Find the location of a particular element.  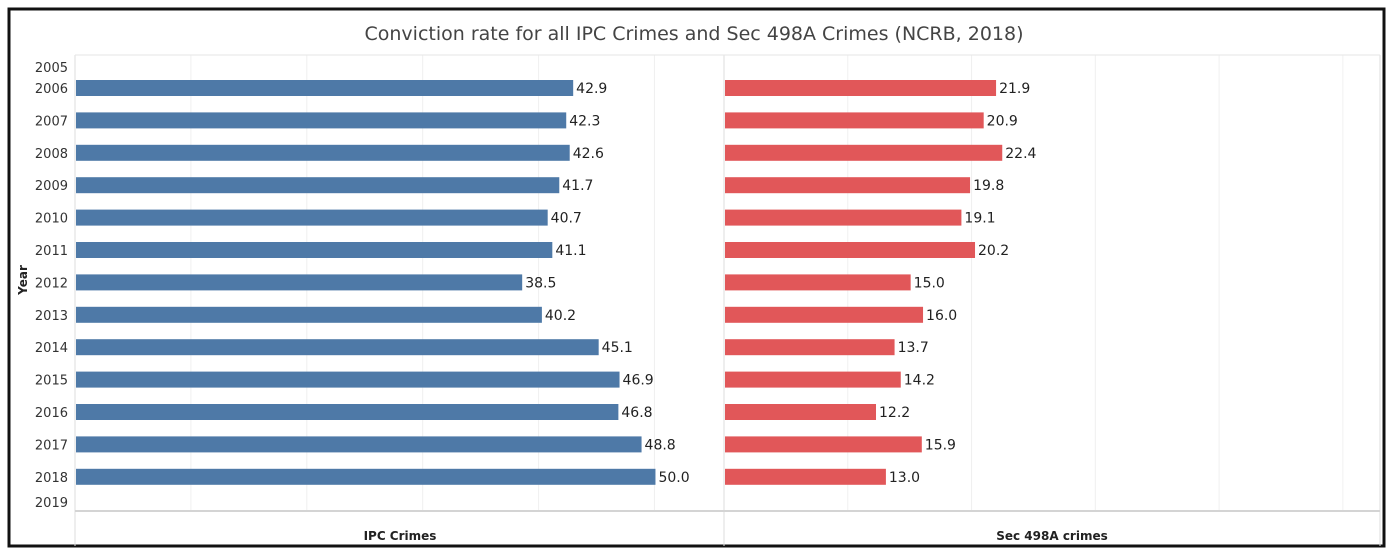

y-tick-label: 2011 is located at coordinates (51, 251).